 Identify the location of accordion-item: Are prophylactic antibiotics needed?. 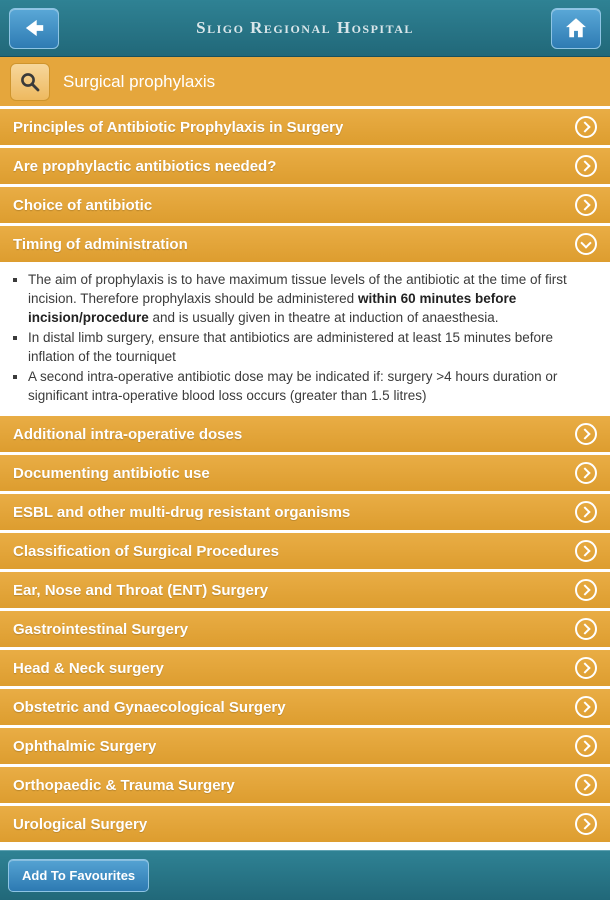
(305, 166).